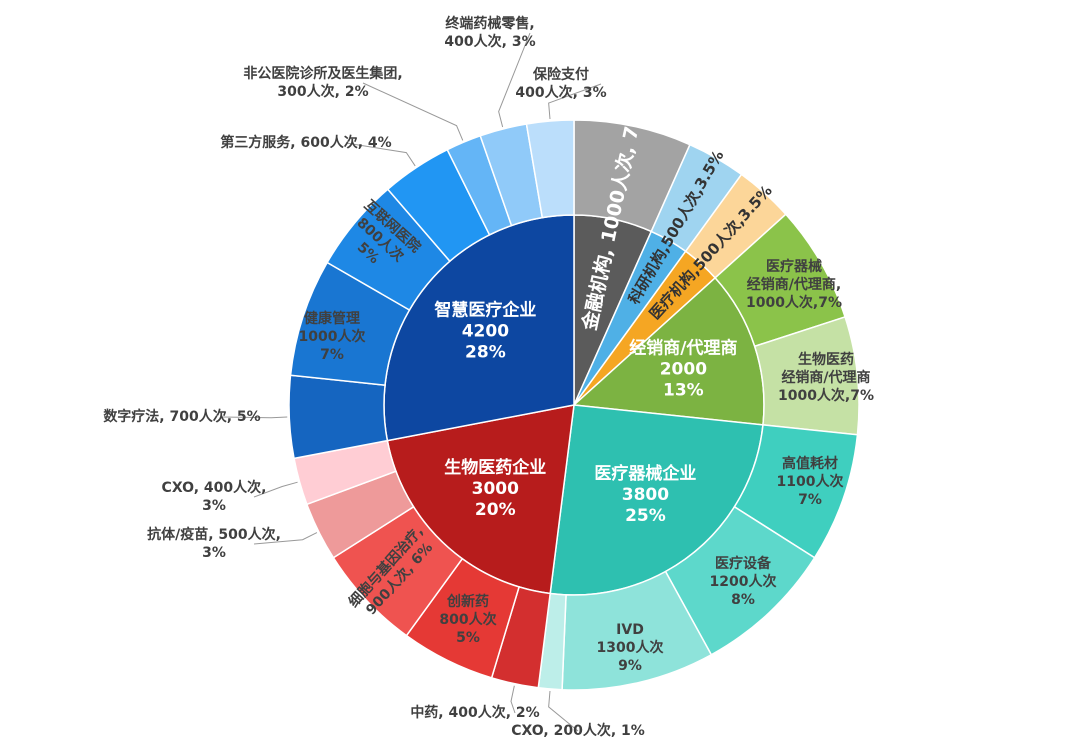  I want to click on outer-label: 第三方服务, 600人次, 4%, so click(305, 142).